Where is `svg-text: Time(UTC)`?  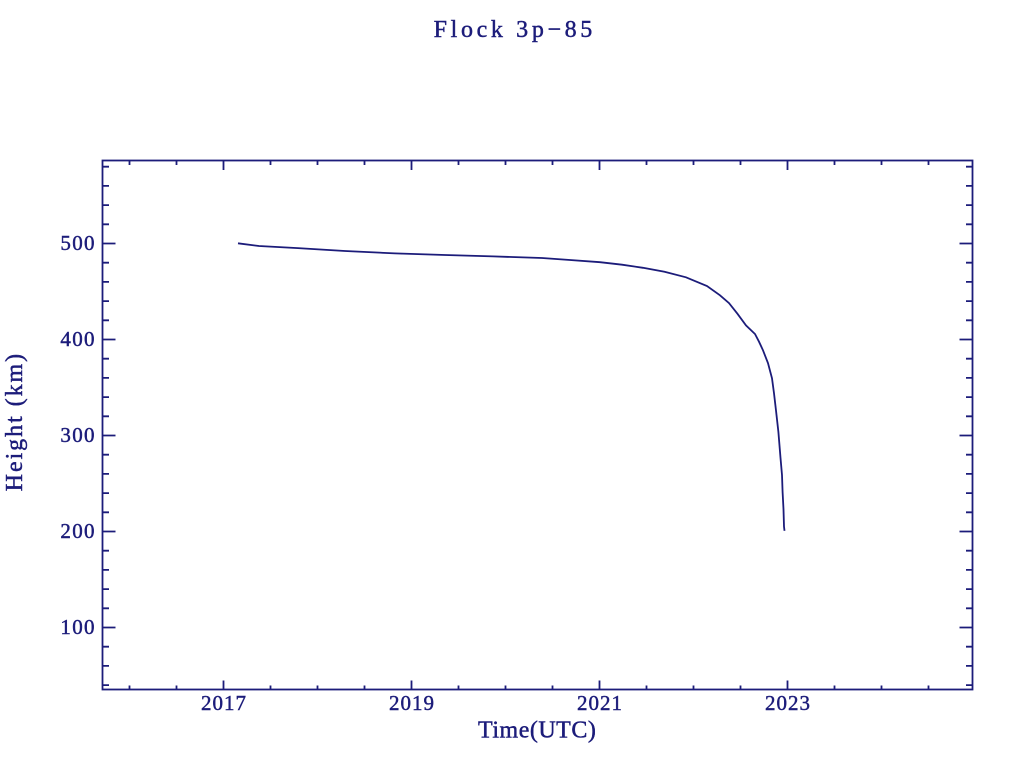 svg-text: Time(UTC) is located at coordinates (537, 731).